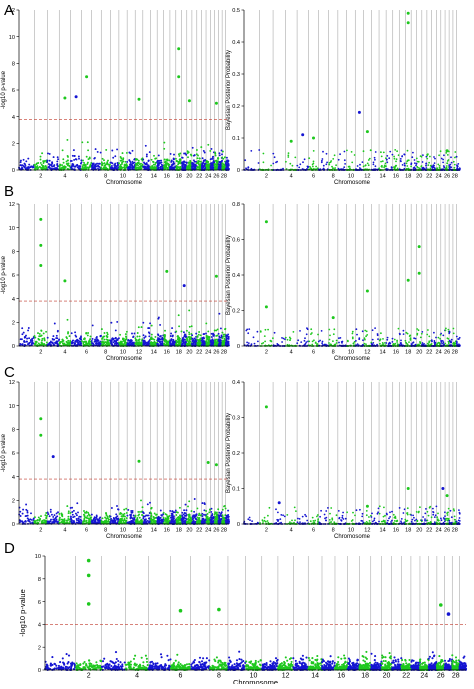 This screenshot has height=689, width=474. I want to click on x-axis-label: Chromosome, so click(124, 359).